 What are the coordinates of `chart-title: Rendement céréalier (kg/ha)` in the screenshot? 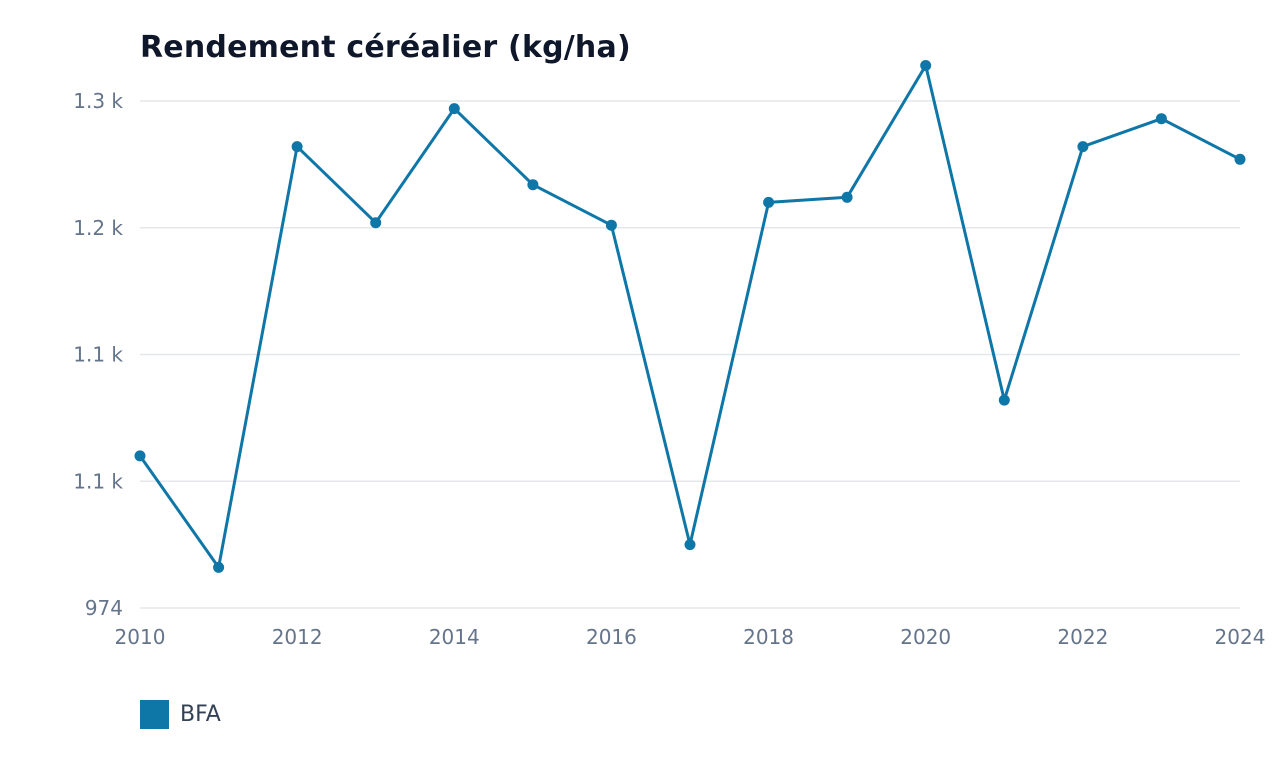 It's located at (385, 47).